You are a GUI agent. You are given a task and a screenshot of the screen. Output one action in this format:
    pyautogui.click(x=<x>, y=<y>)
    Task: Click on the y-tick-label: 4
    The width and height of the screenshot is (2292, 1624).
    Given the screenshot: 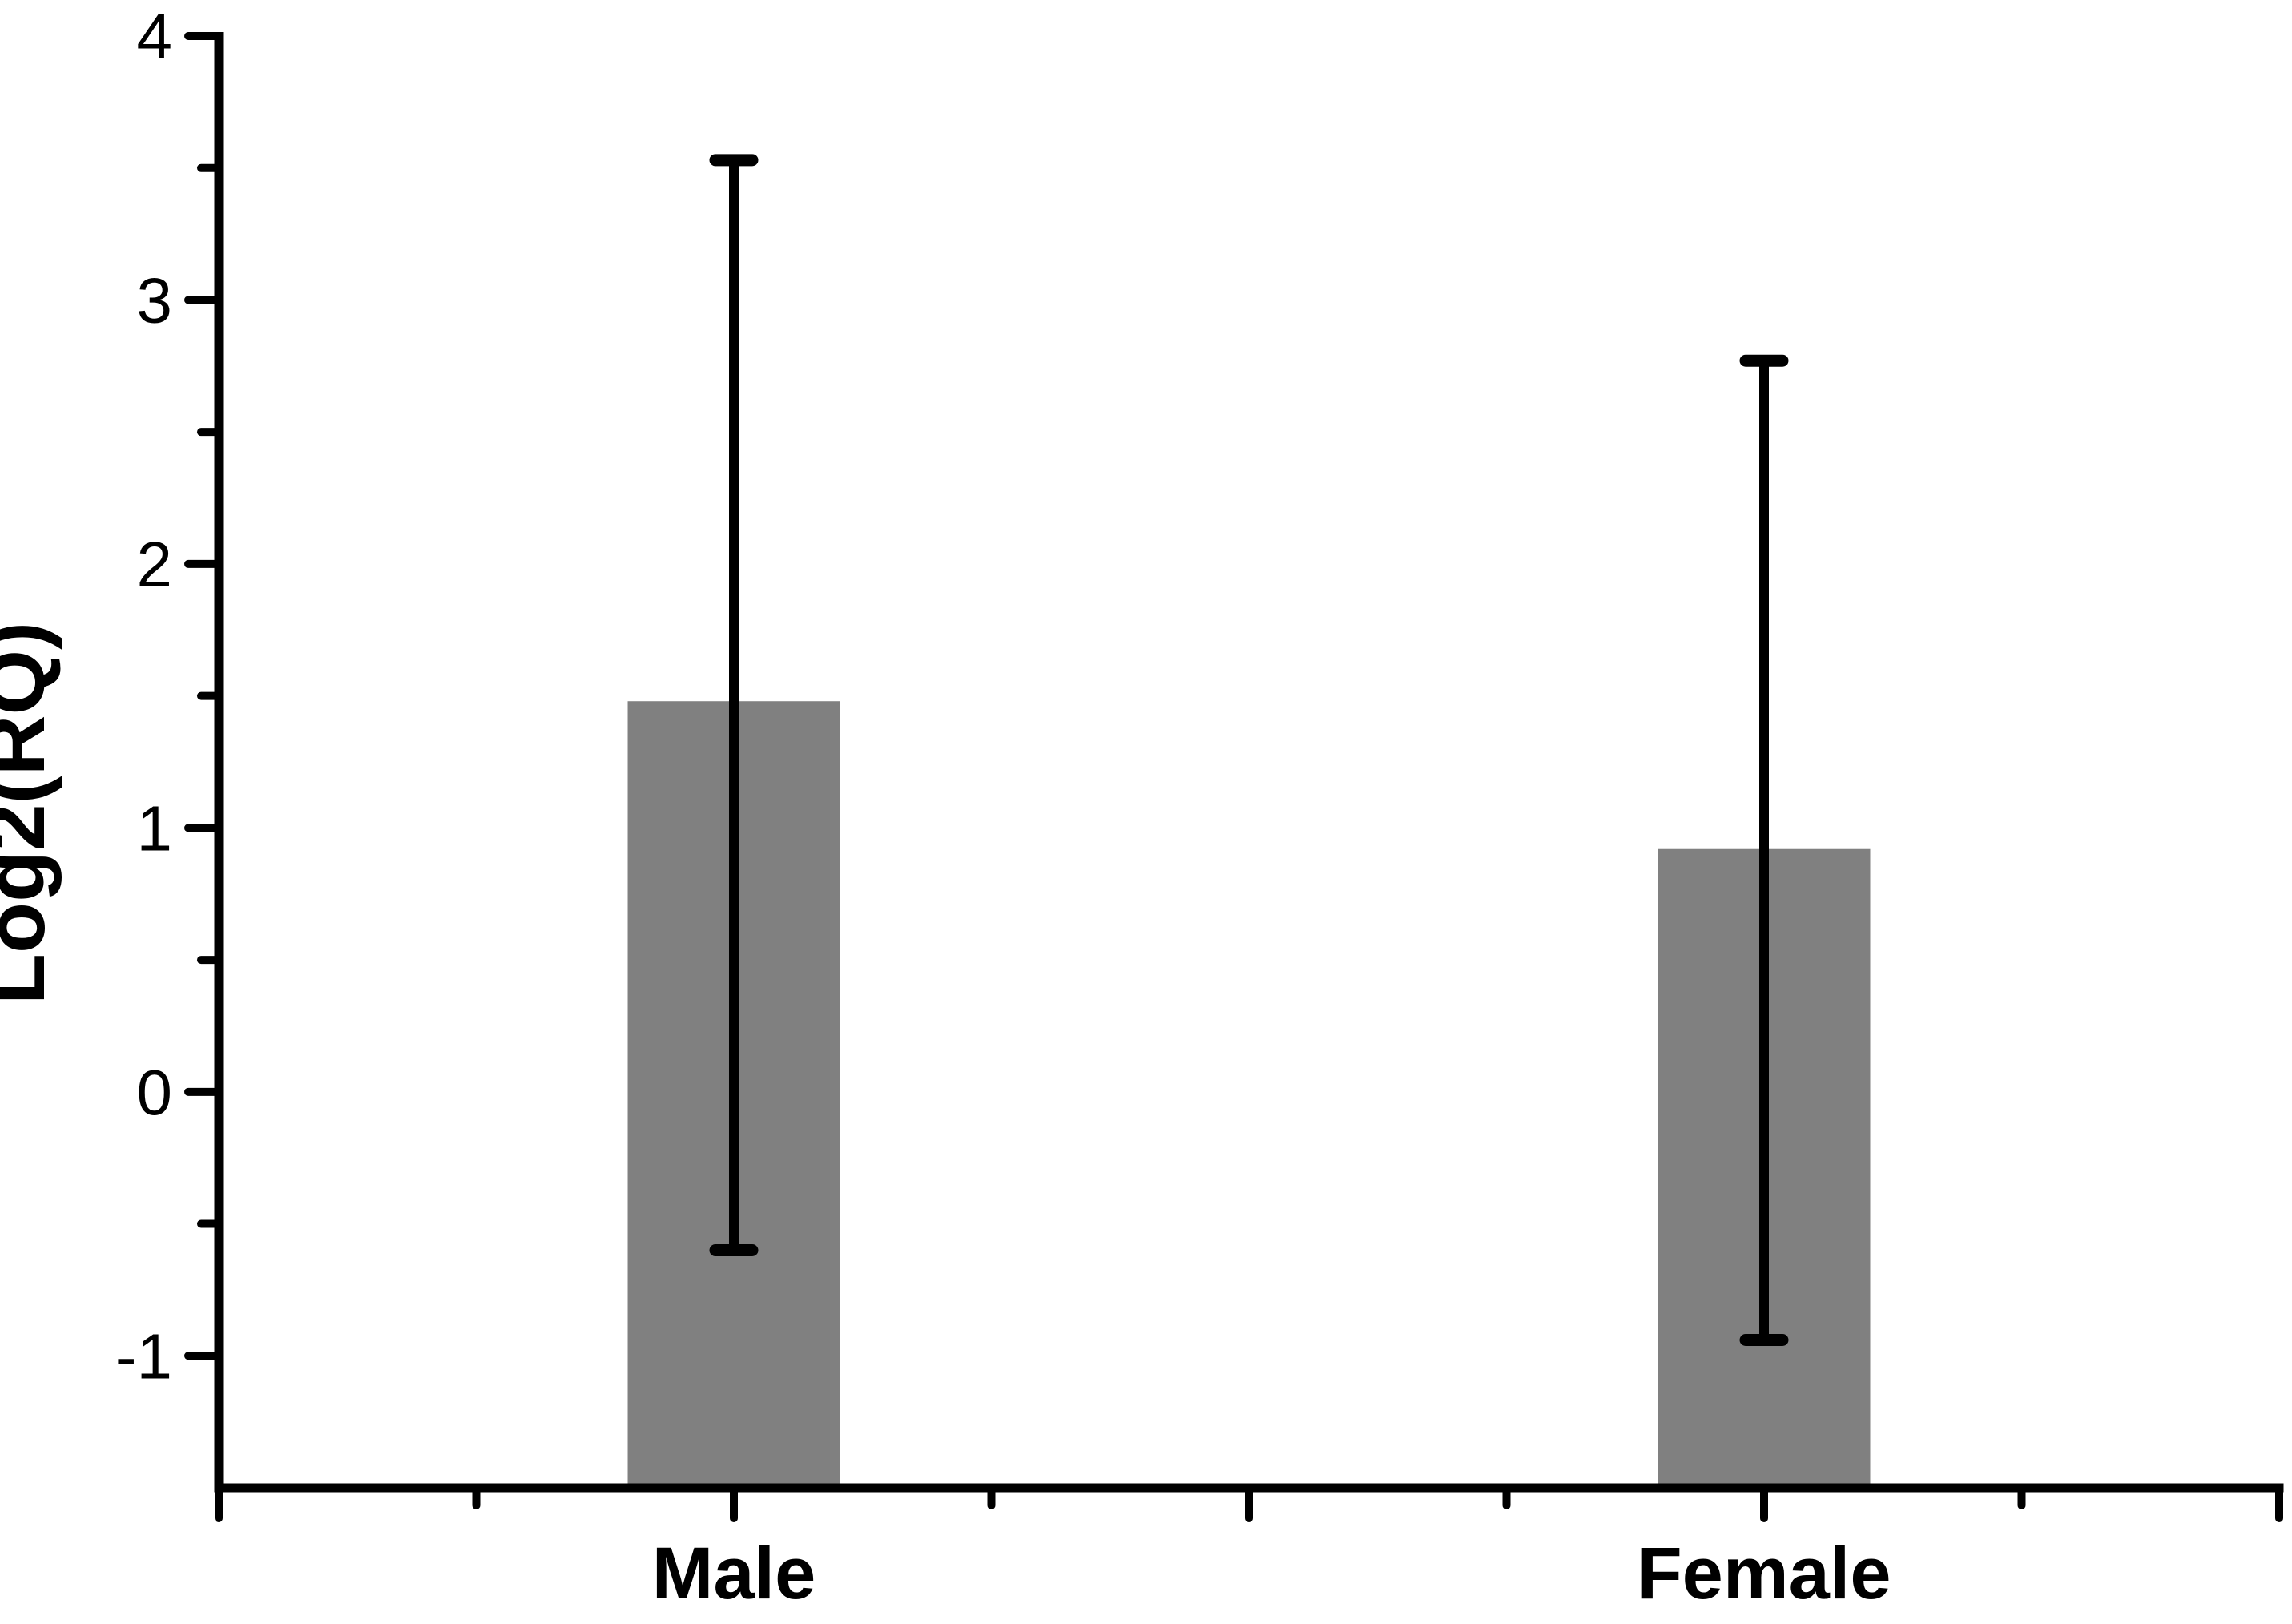 What is the action you would take?
    pyautogui.click(x=155, y=36)
    